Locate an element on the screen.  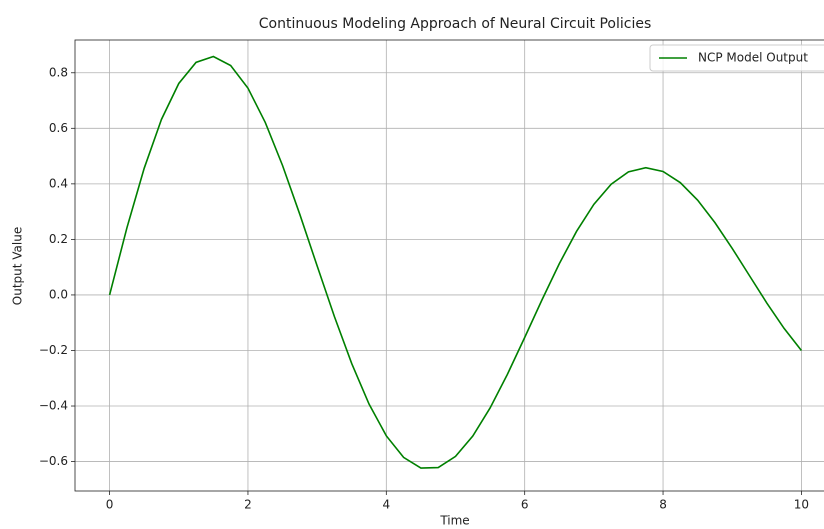
y-tick-label: 0.6 is located at coordinates (58, 128).